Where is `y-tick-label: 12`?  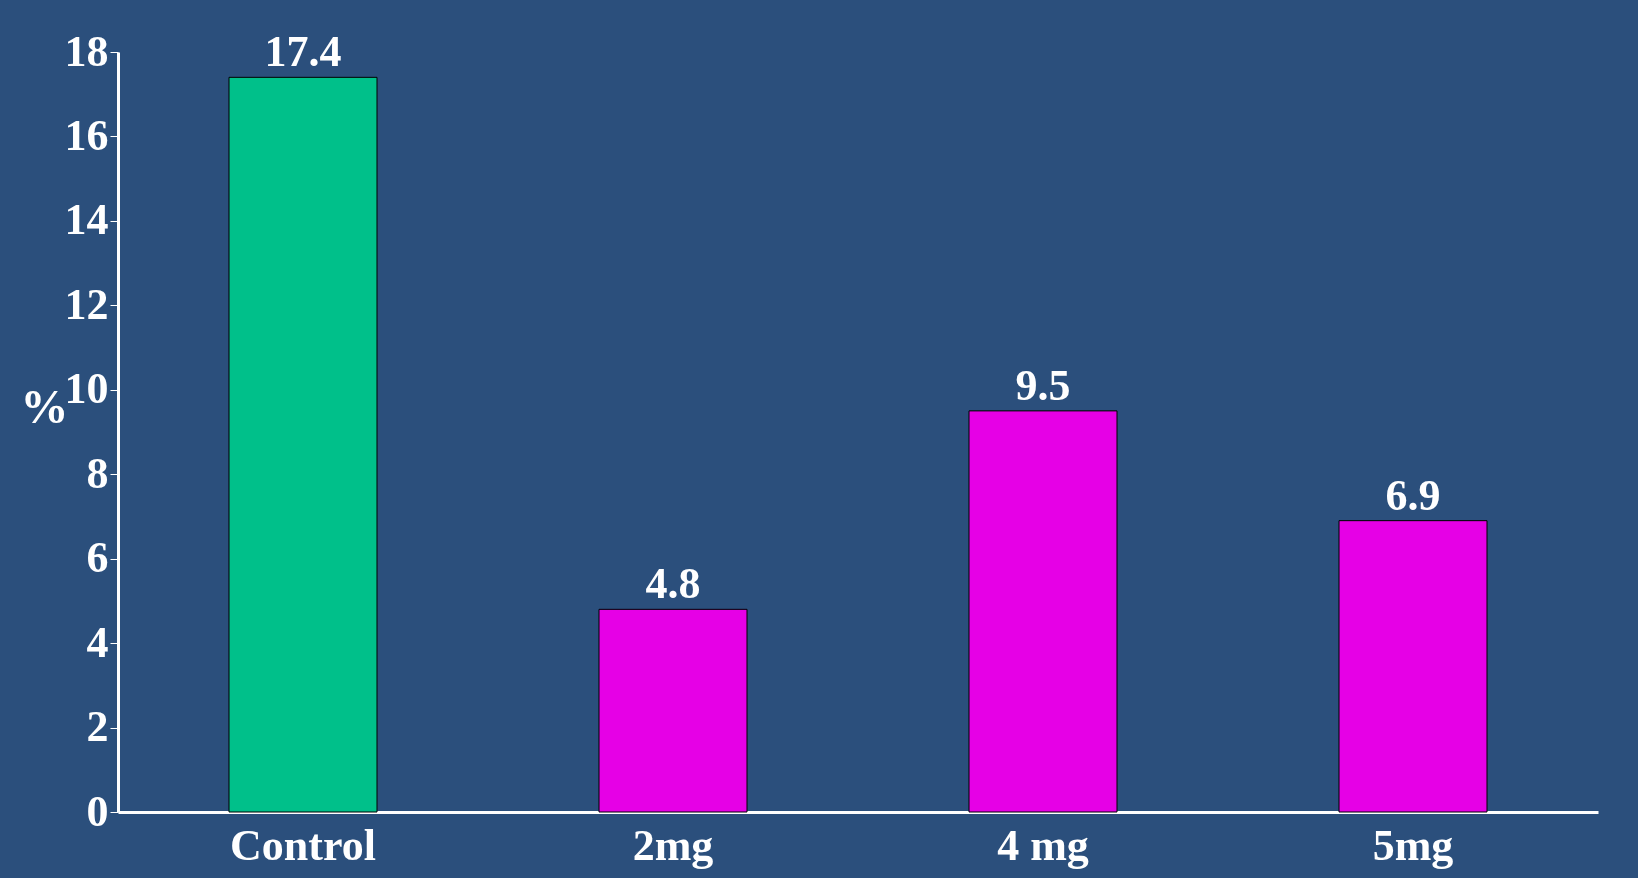
y-tick-label: 12 is located at coordinates (86, 304).